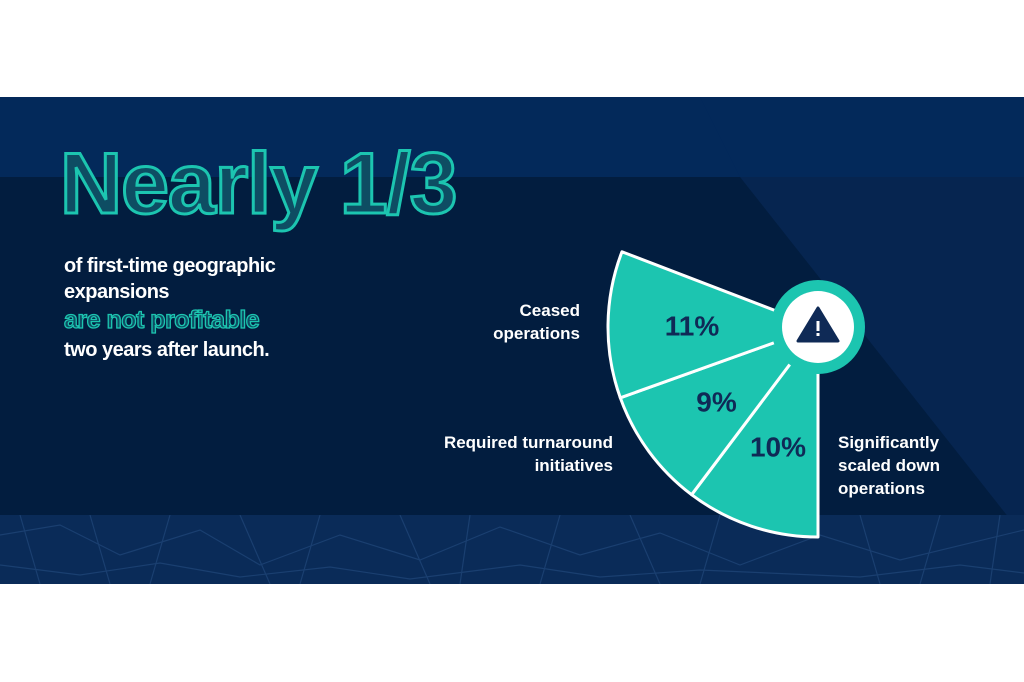 This screenshot has height=682, width=1024. I want to click on slice-label: Required turnaround initiatives, so click(528, 454).